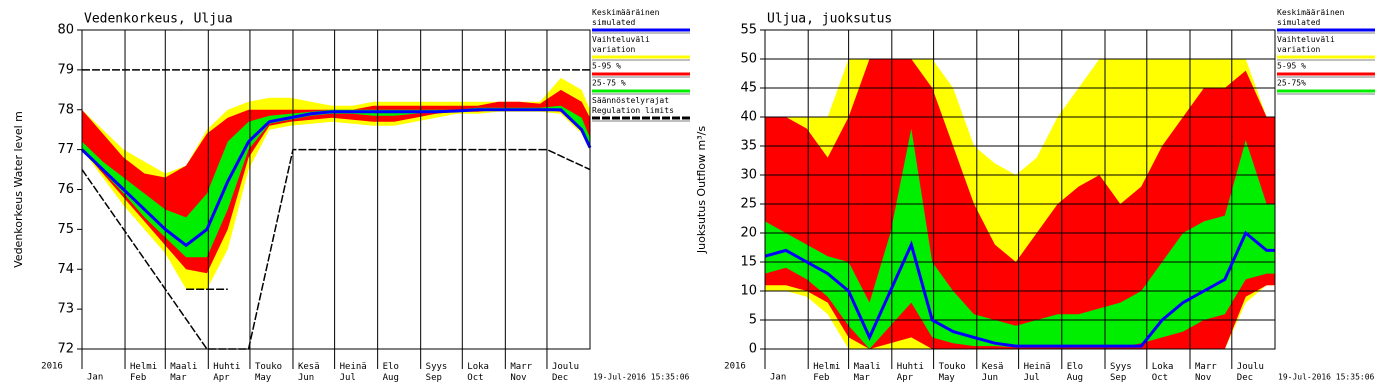 The width and height of the screenshot is (1377, 389). I want to click on y-tick-label: 74, so click(65, 269).